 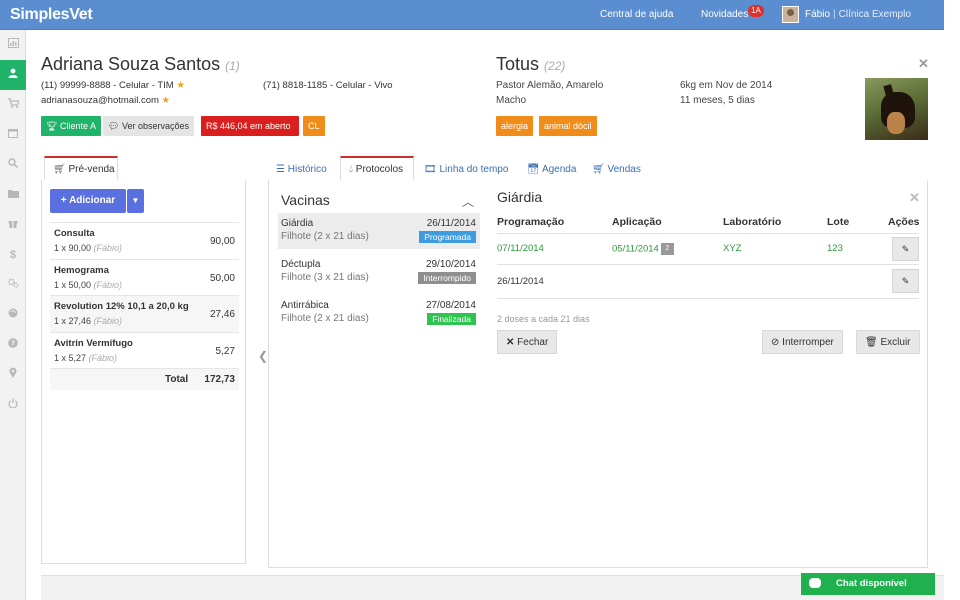 What do you see at coordinates (222, 314) in the screenshot?
I see `item-value: 27,46` at bounding box center [222, 314].